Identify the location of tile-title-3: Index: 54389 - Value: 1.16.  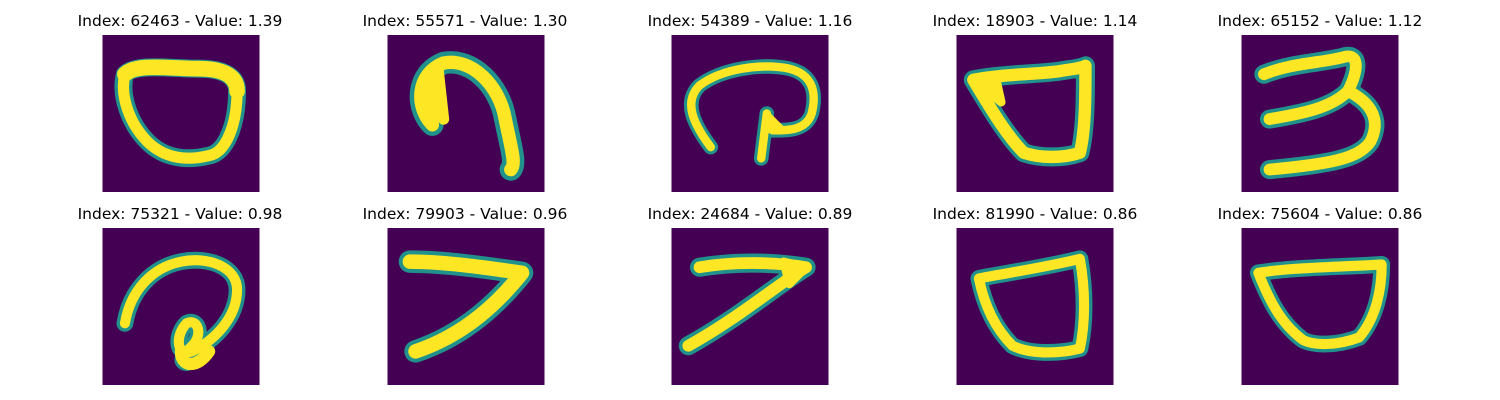
(750, 21).